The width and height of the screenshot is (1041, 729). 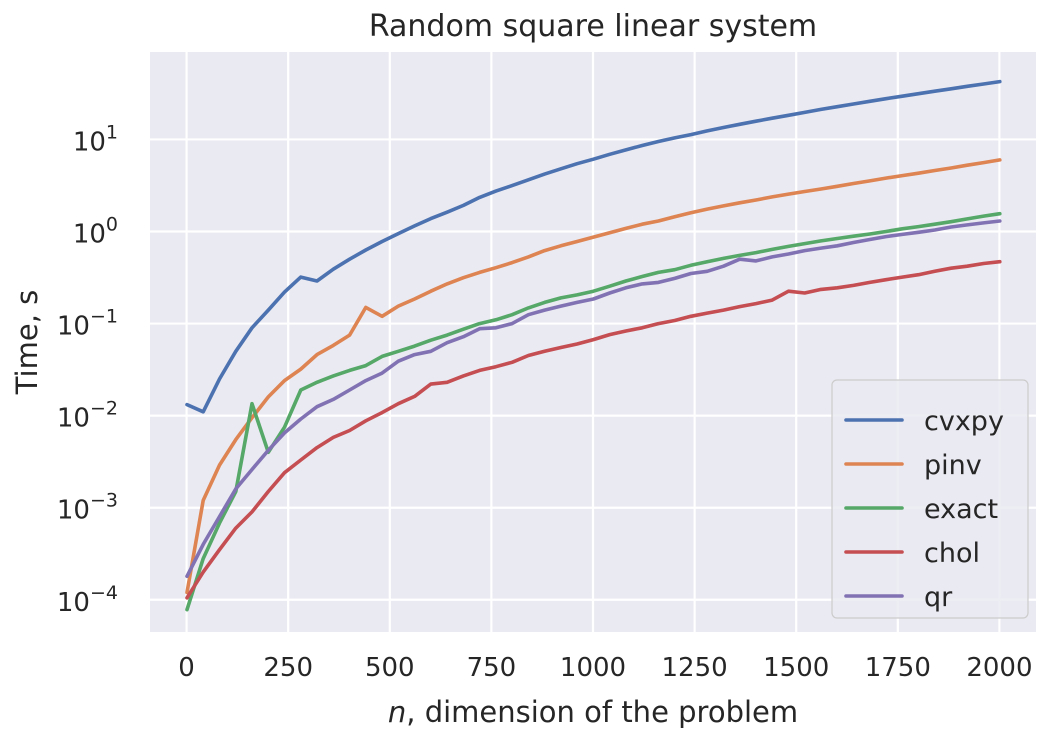 I want to click on x-tick-labels: 0 250 500 750 1000 1250 1500 1750 2000, so click(x=605, y=668).